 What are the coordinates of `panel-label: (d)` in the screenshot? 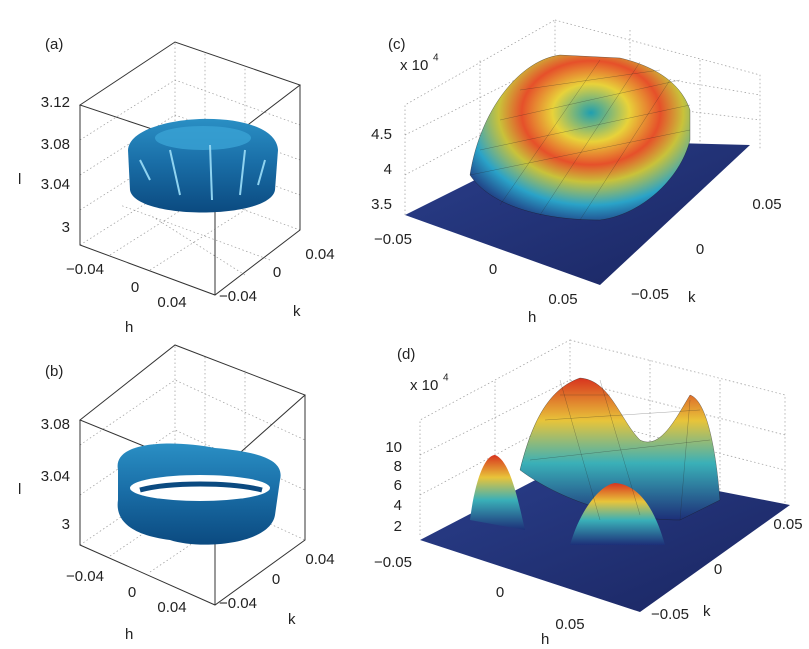 It's located at (406, 354).